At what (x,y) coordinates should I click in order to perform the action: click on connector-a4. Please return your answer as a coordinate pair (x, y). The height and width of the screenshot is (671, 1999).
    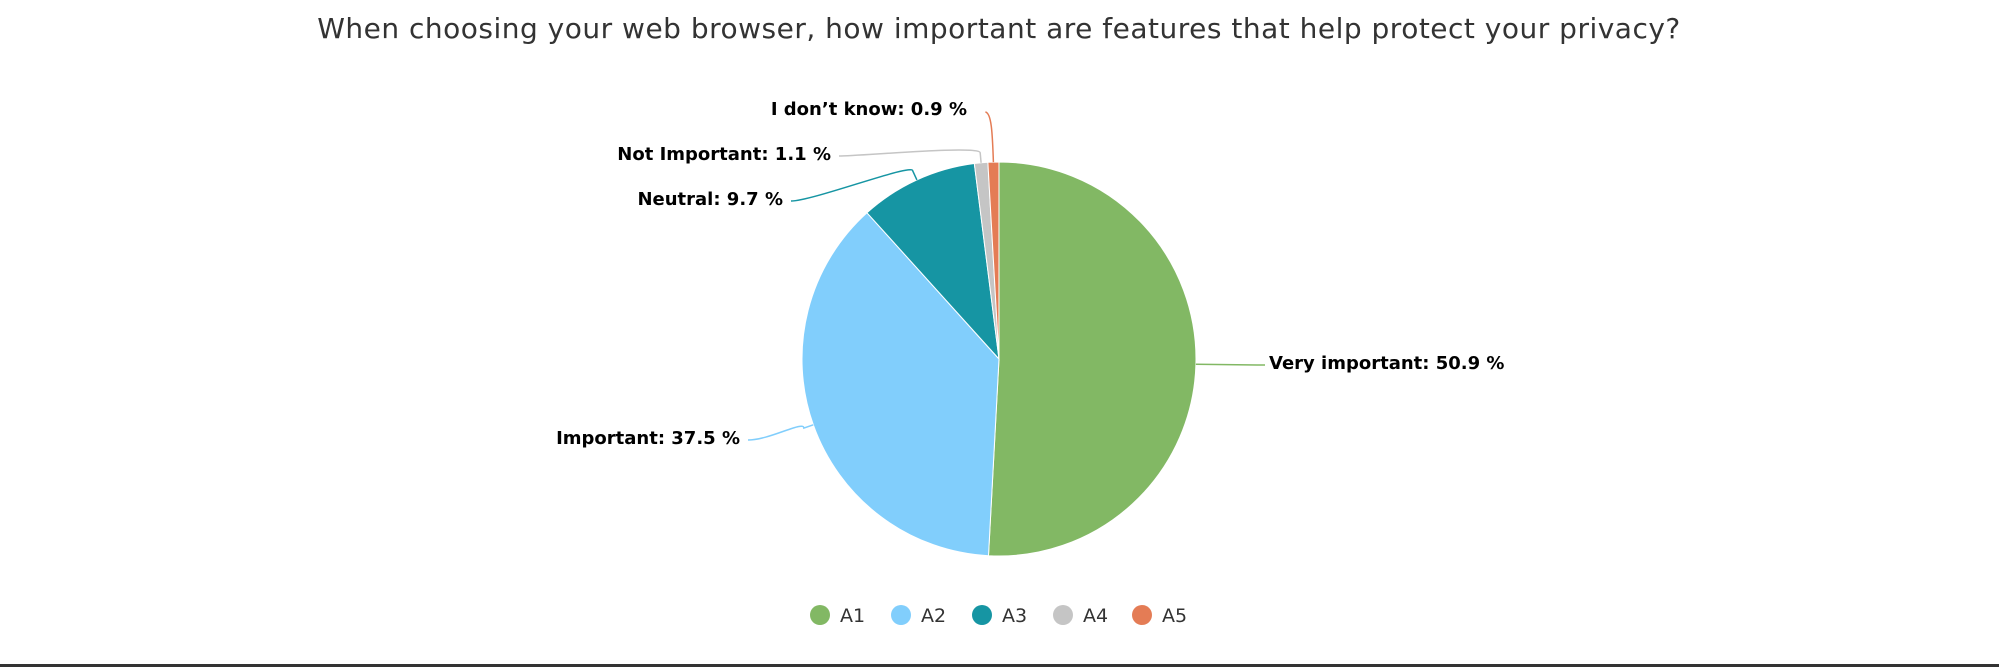
    Looking at the image, I should click on (910, 156).